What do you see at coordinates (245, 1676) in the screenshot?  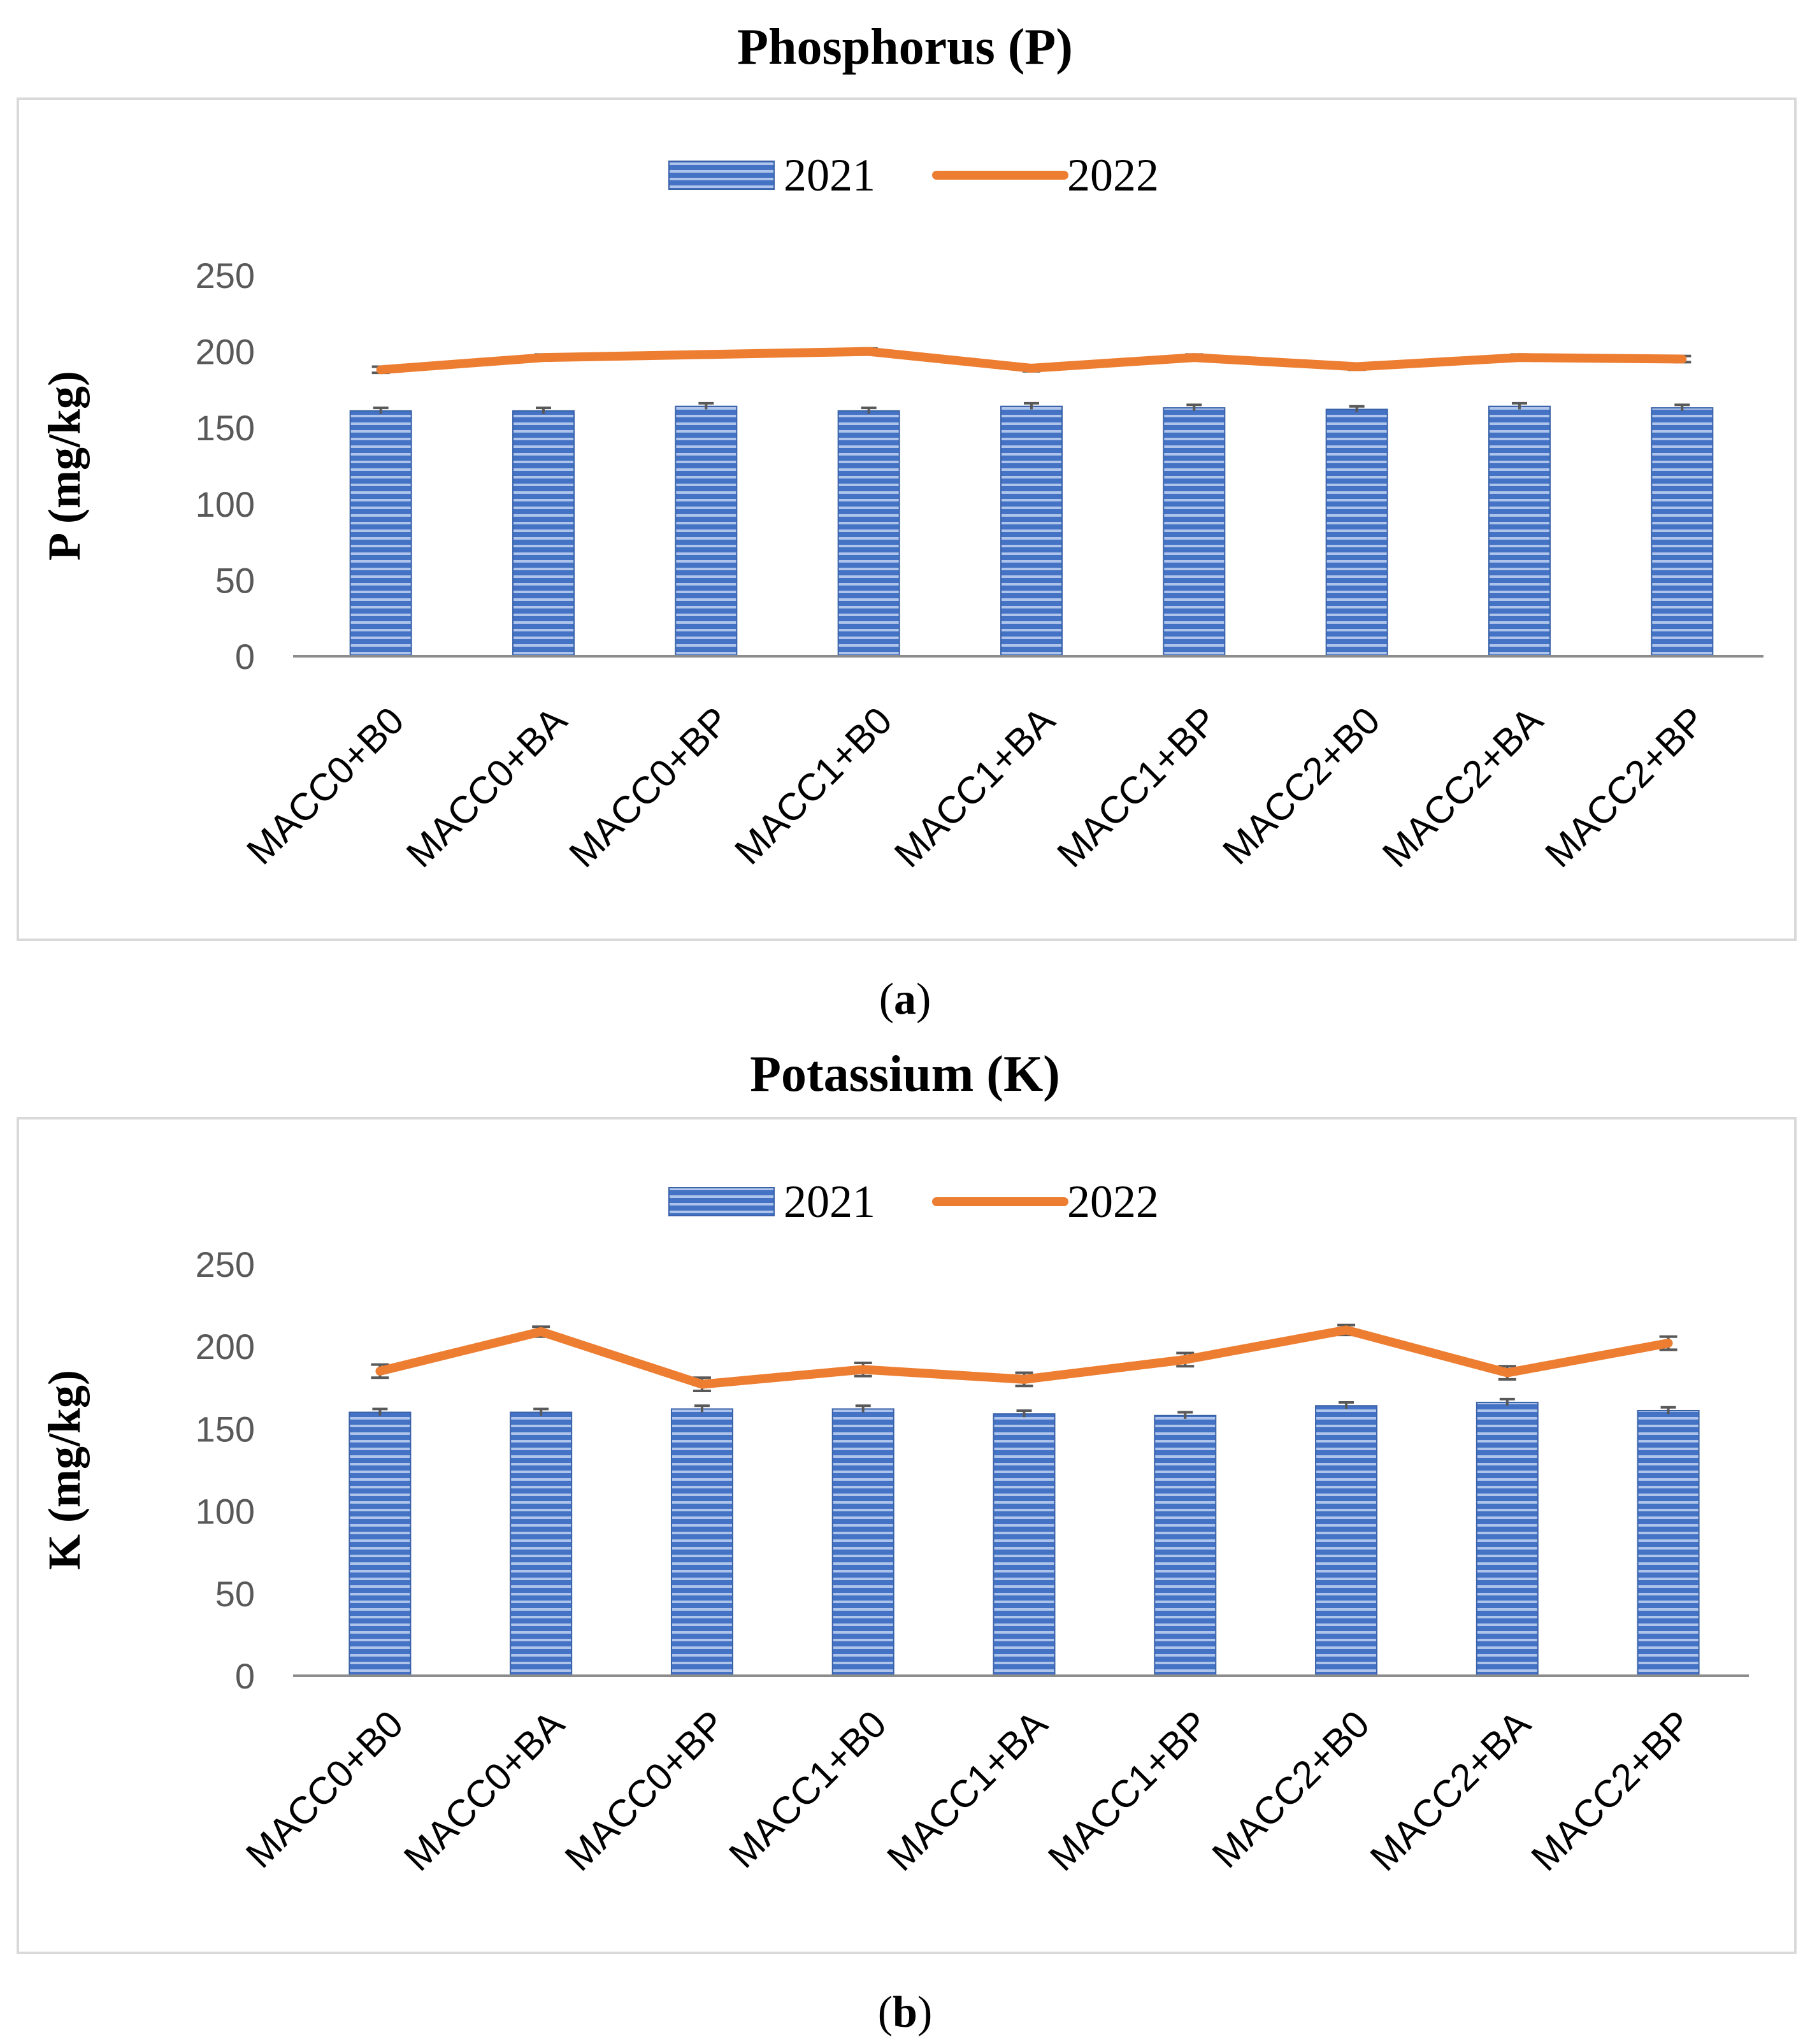 I see `chart-b-ytick-label: 0` at bounding box center [245, 1676].